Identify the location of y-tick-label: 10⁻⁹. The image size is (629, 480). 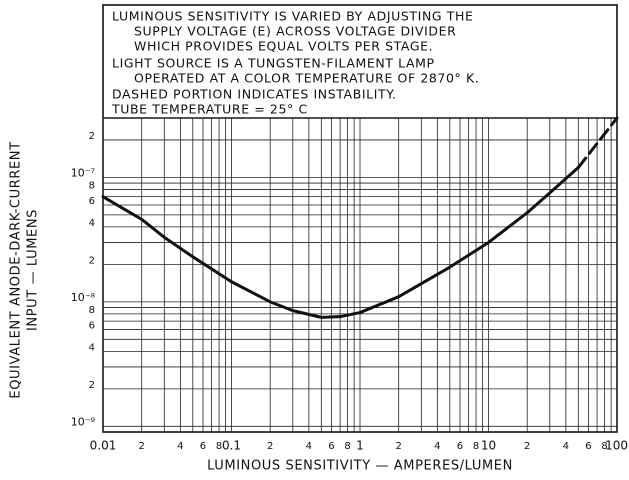
(83, 421).